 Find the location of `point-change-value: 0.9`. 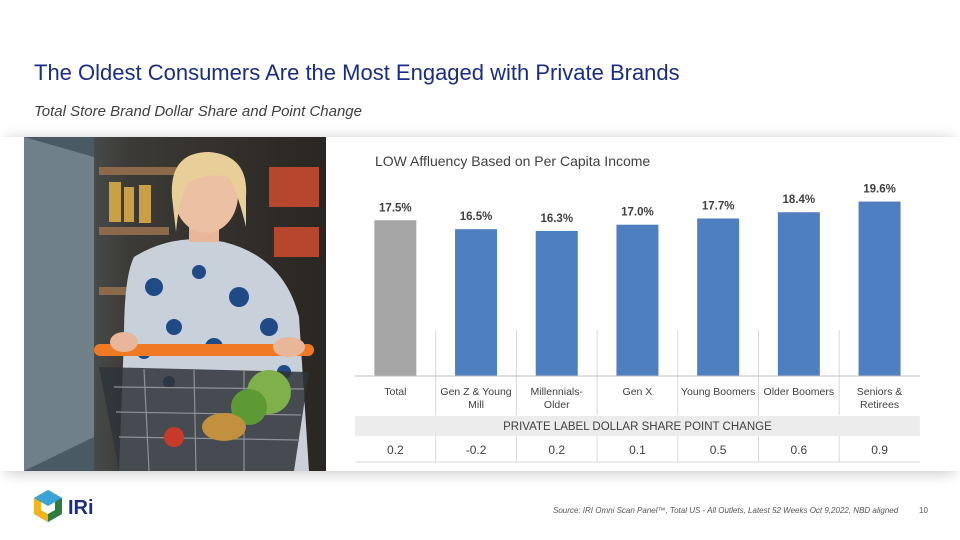

point-change-value: 0.9 is located at coordinates (879, 450).